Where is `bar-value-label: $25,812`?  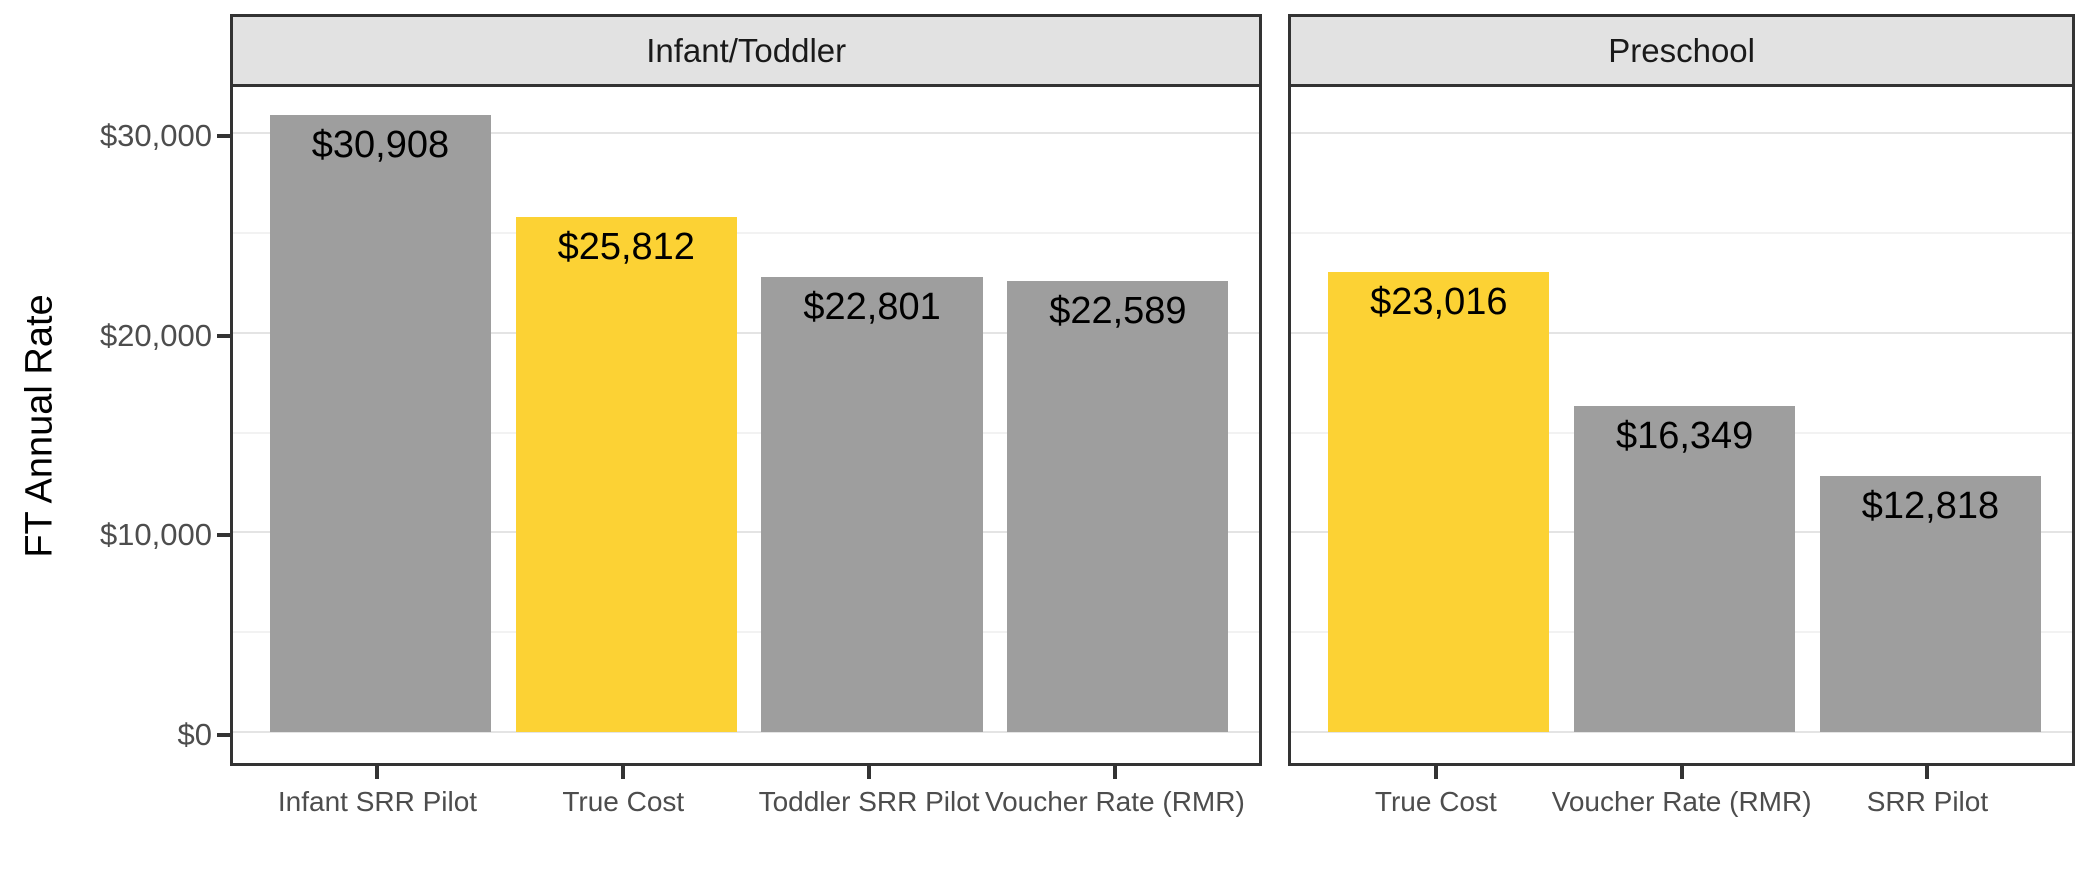
bar-value-label: $25,812 is located at coordinates (626, 246).